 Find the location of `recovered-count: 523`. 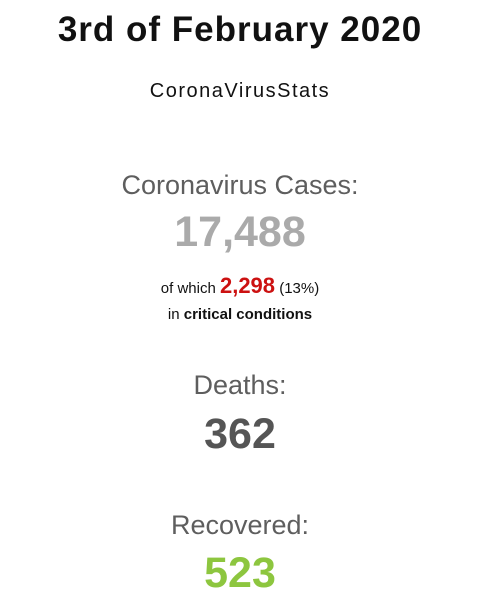

recovered-count: 523 is located at coordinates (240, 573).